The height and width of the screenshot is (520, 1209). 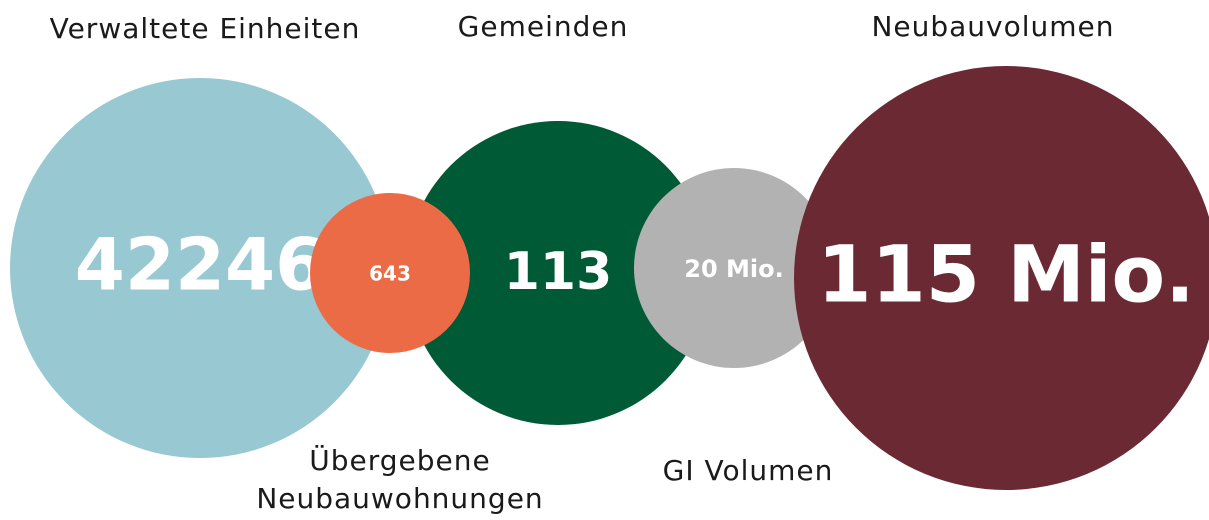 I want to click on stat-value: 115 Mio., so click(x=1006, y=275).